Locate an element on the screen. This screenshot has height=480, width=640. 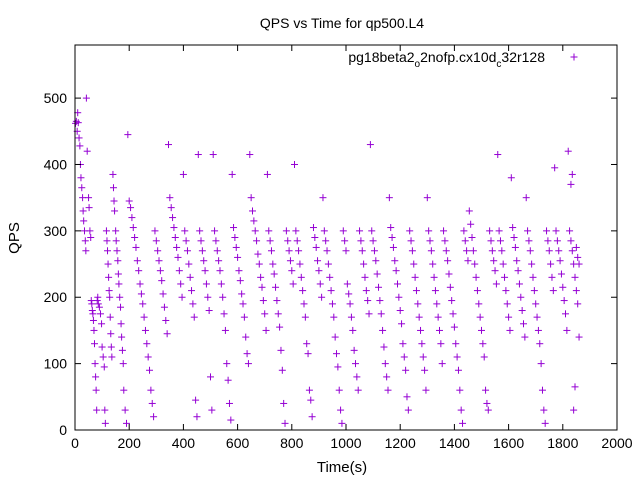
x-tick-label: 1400 is located at coordinates (454, 443).